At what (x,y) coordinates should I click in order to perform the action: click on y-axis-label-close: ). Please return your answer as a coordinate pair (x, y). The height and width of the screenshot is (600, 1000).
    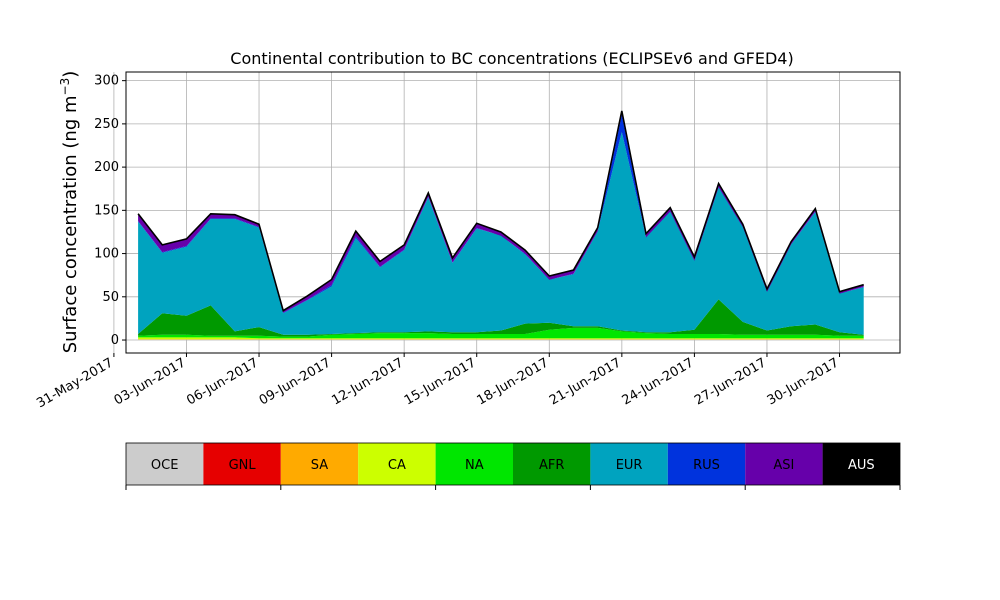
    Looking at the image, I should click on (70, 74).